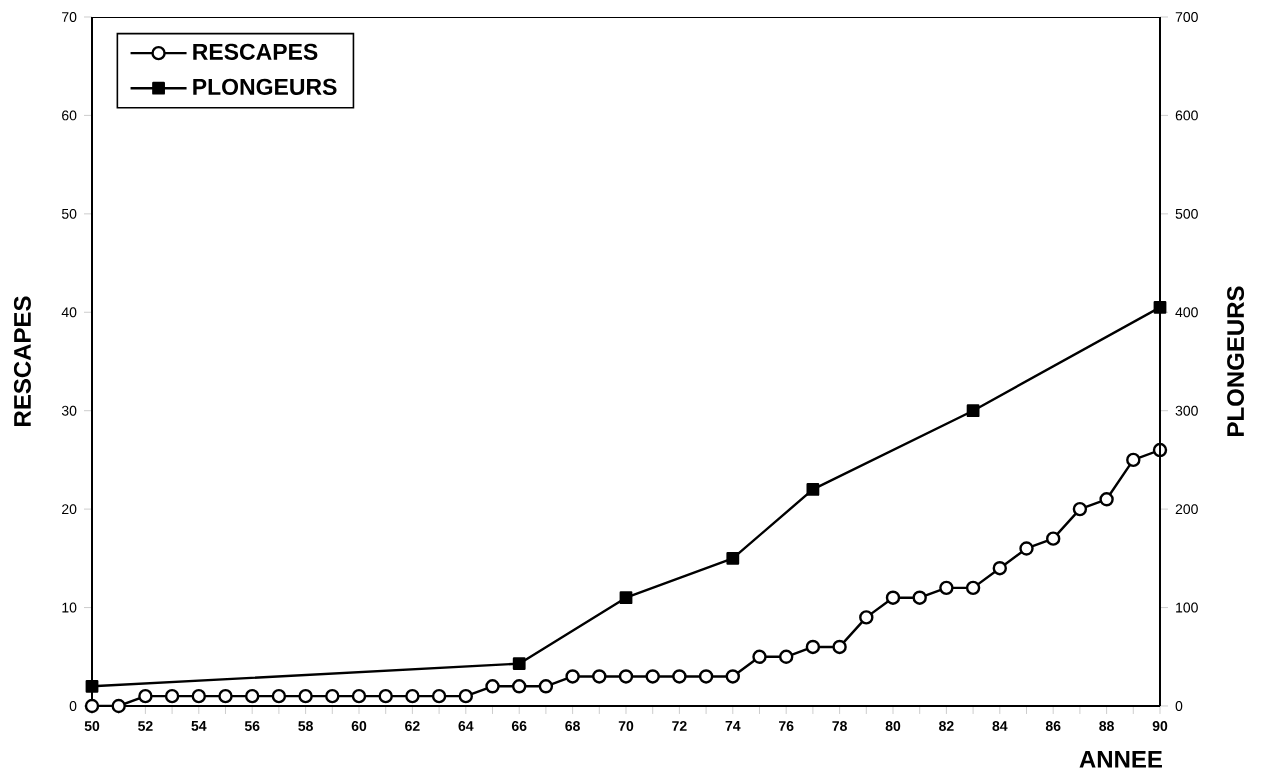 This screenshot has width=1265, height=774. Describe the element at coordinates (69, 115) in the screenshot. I see `y-tick-label: 60` at that location.